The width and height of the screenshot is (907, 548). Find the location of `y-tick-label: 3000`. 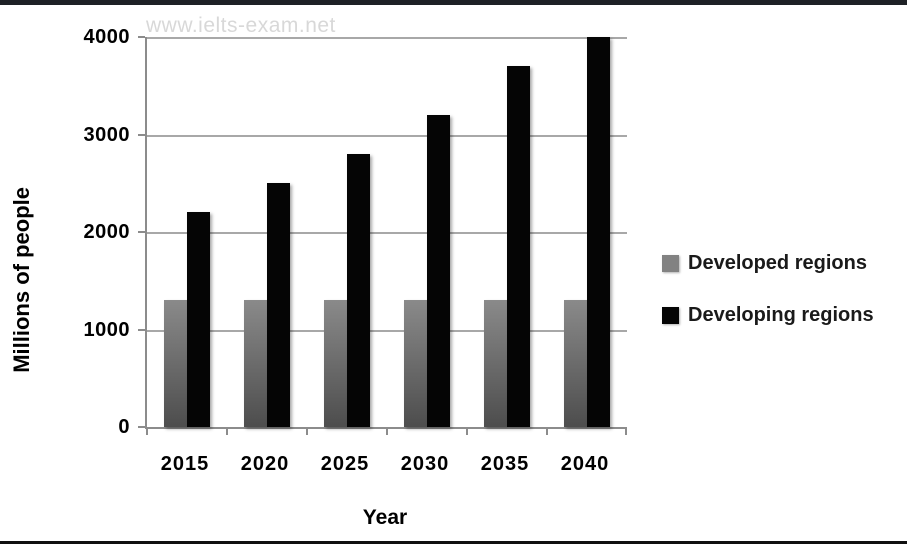

y-tick-label: 3000 is located at coordinates (106, 134).